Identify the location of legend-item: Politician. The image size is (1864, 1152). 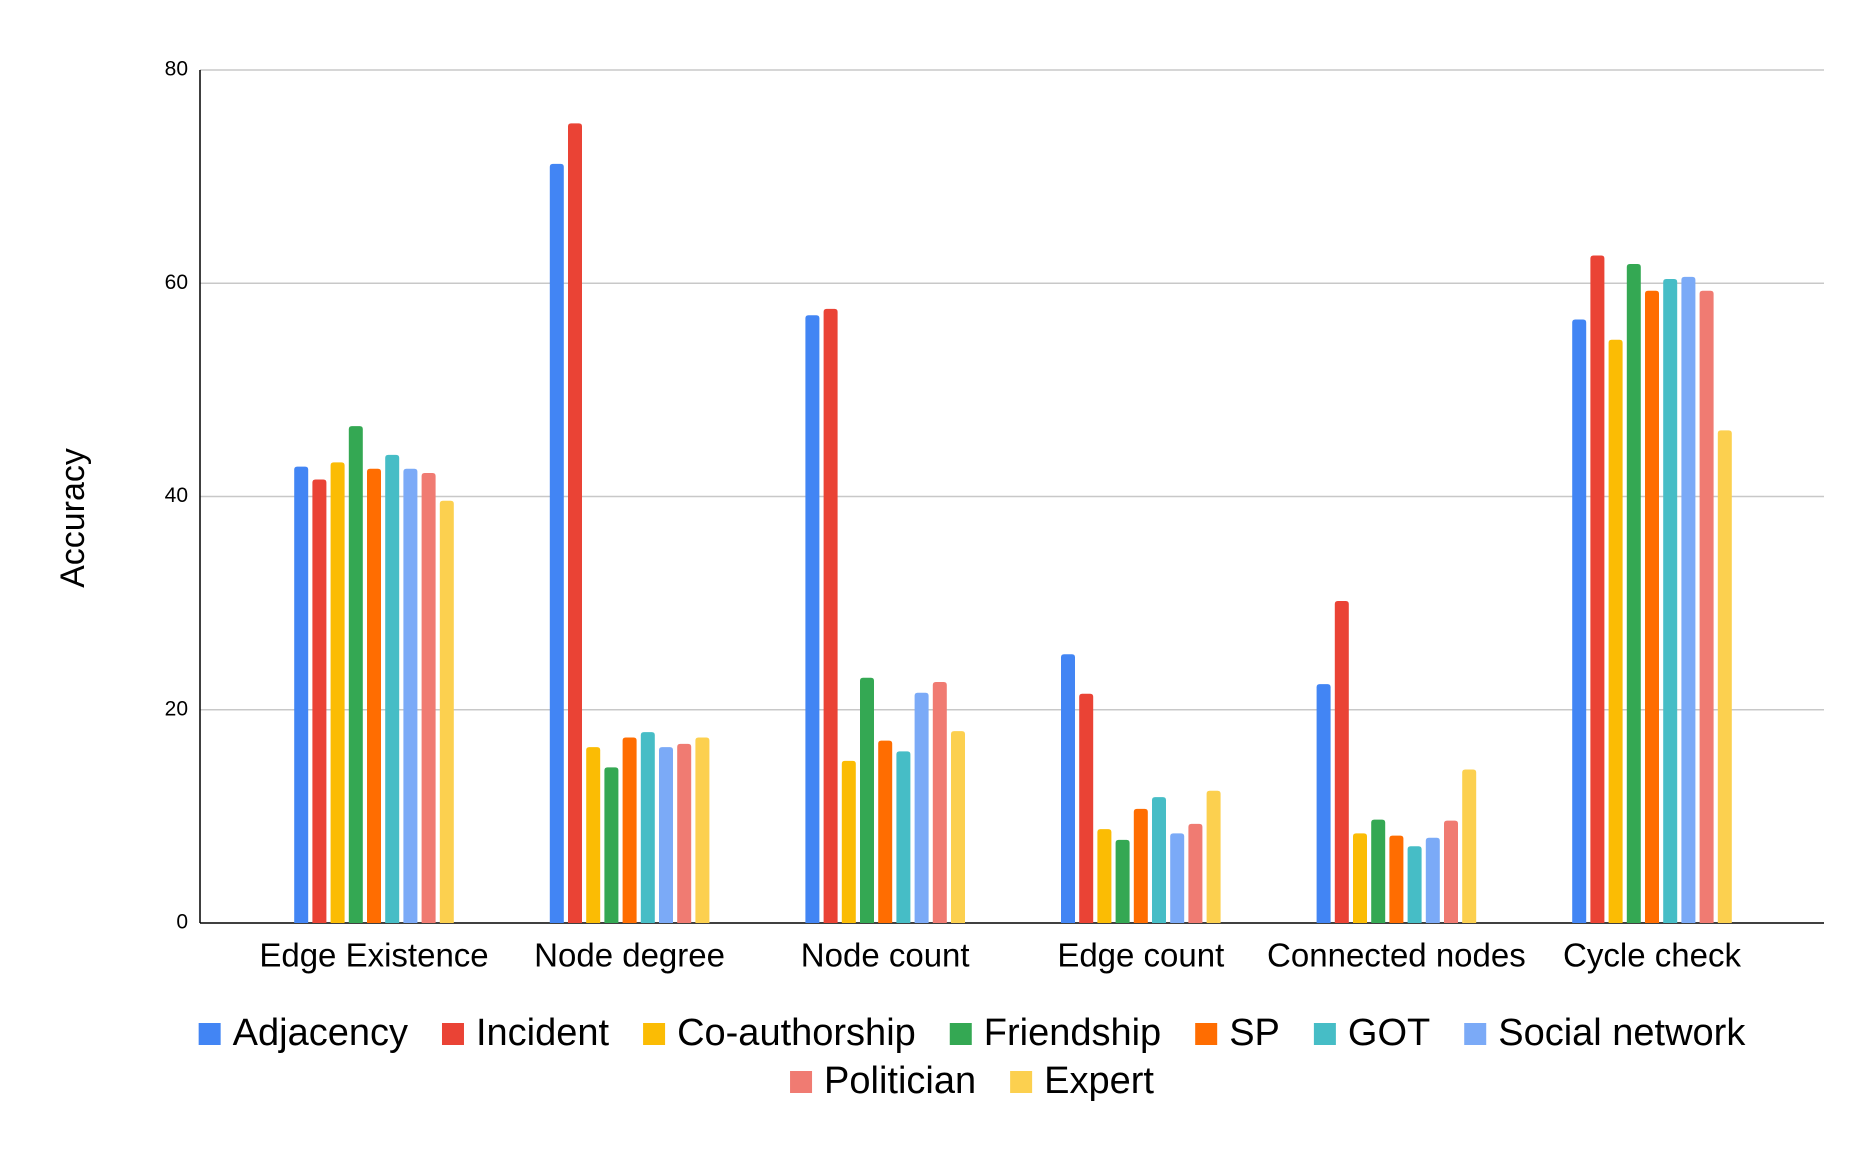
(883, 1081).